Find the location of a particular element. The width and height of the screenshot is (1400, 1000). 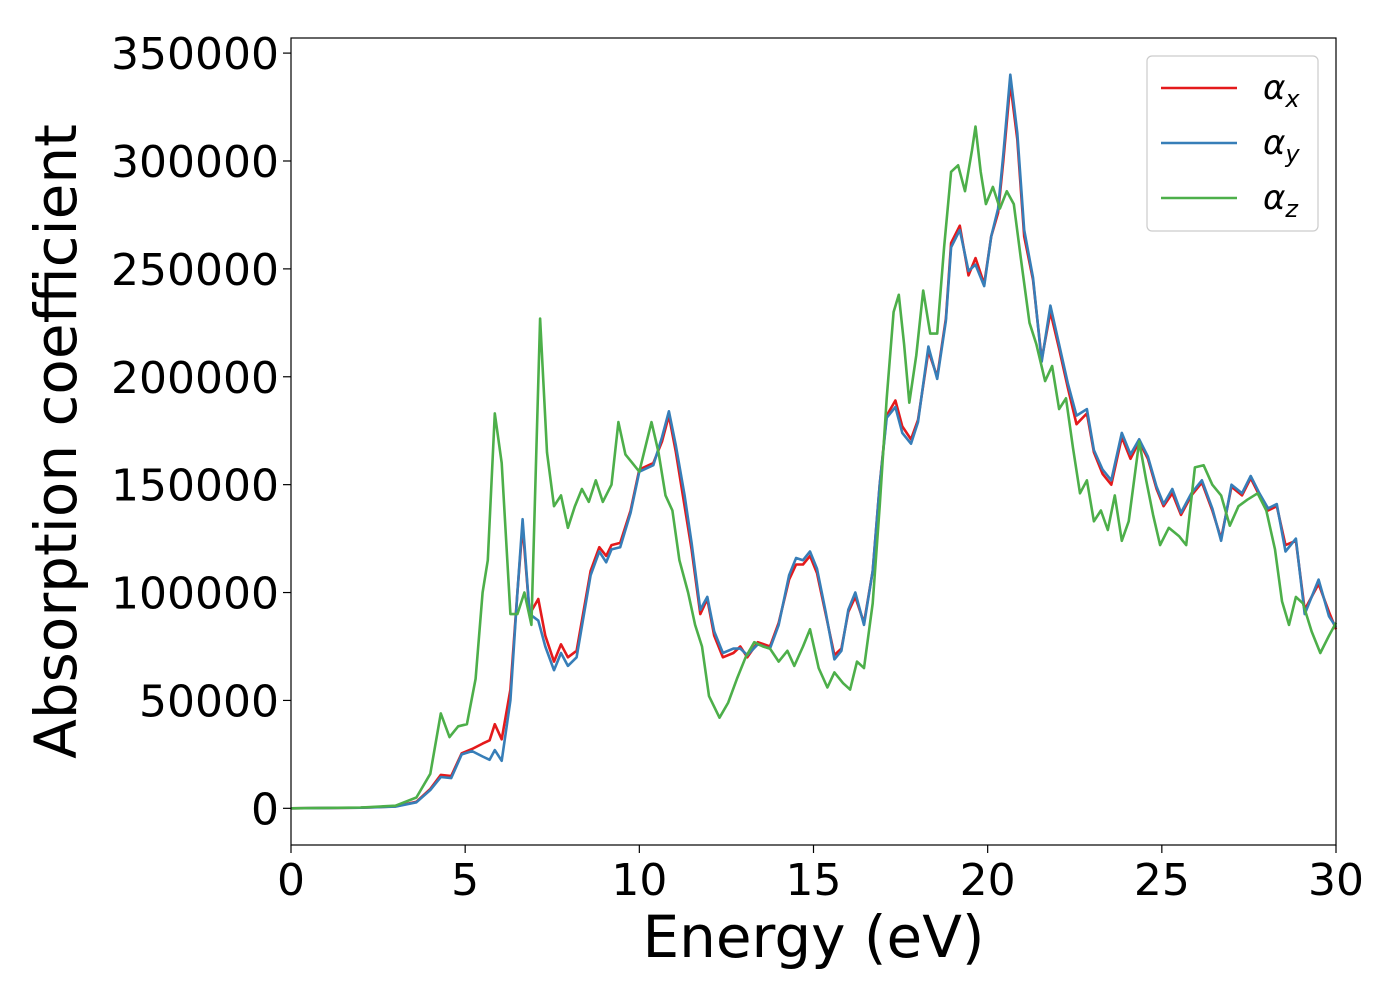

x-tick-label: 25 is located at coordinates (1162, 880).